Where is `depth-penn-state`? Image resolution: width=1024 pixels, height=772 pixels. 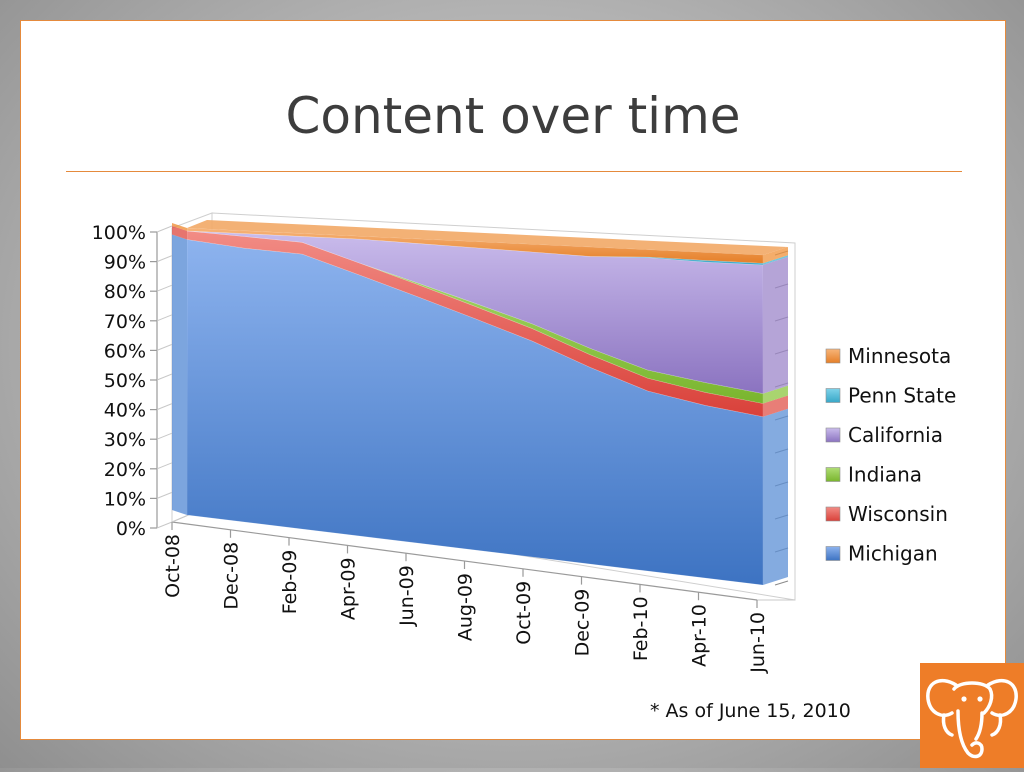 depth-penn-state is located at coordinates (775, 260).